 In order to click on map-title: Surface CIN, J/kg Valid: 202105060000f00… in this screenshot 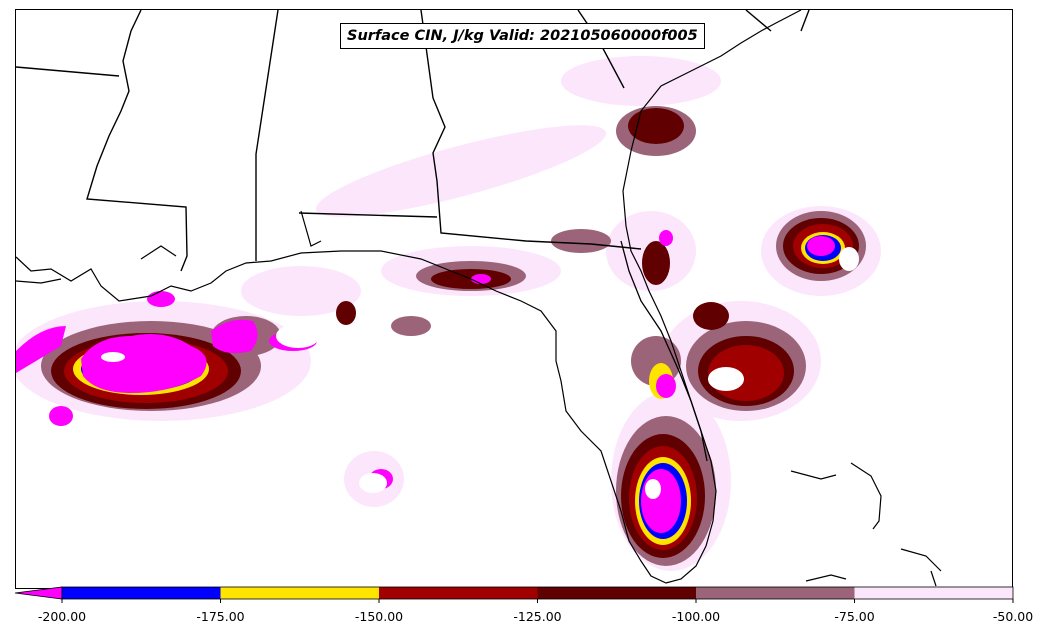, I will do `click(522, 36)`.